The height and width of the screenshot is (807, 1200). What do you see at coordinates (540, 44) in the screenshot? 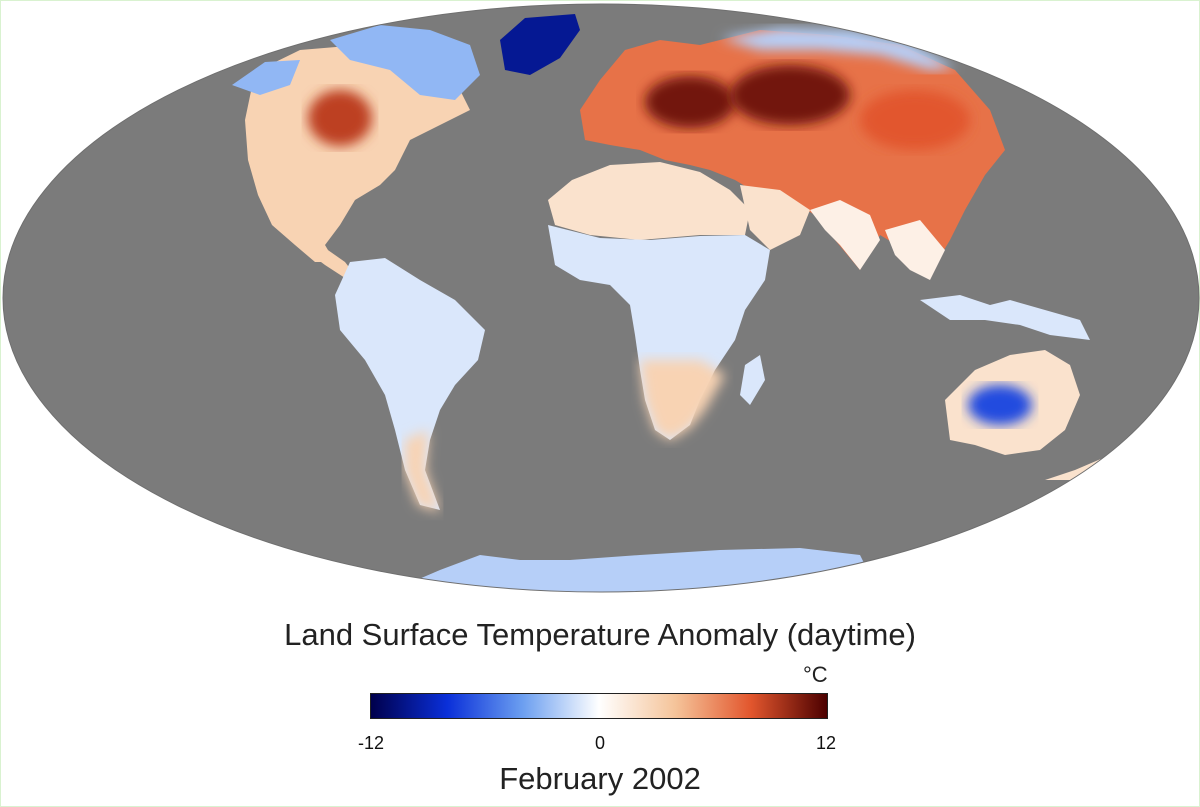
I see `region-greenland` at bounding box center [540, 44].